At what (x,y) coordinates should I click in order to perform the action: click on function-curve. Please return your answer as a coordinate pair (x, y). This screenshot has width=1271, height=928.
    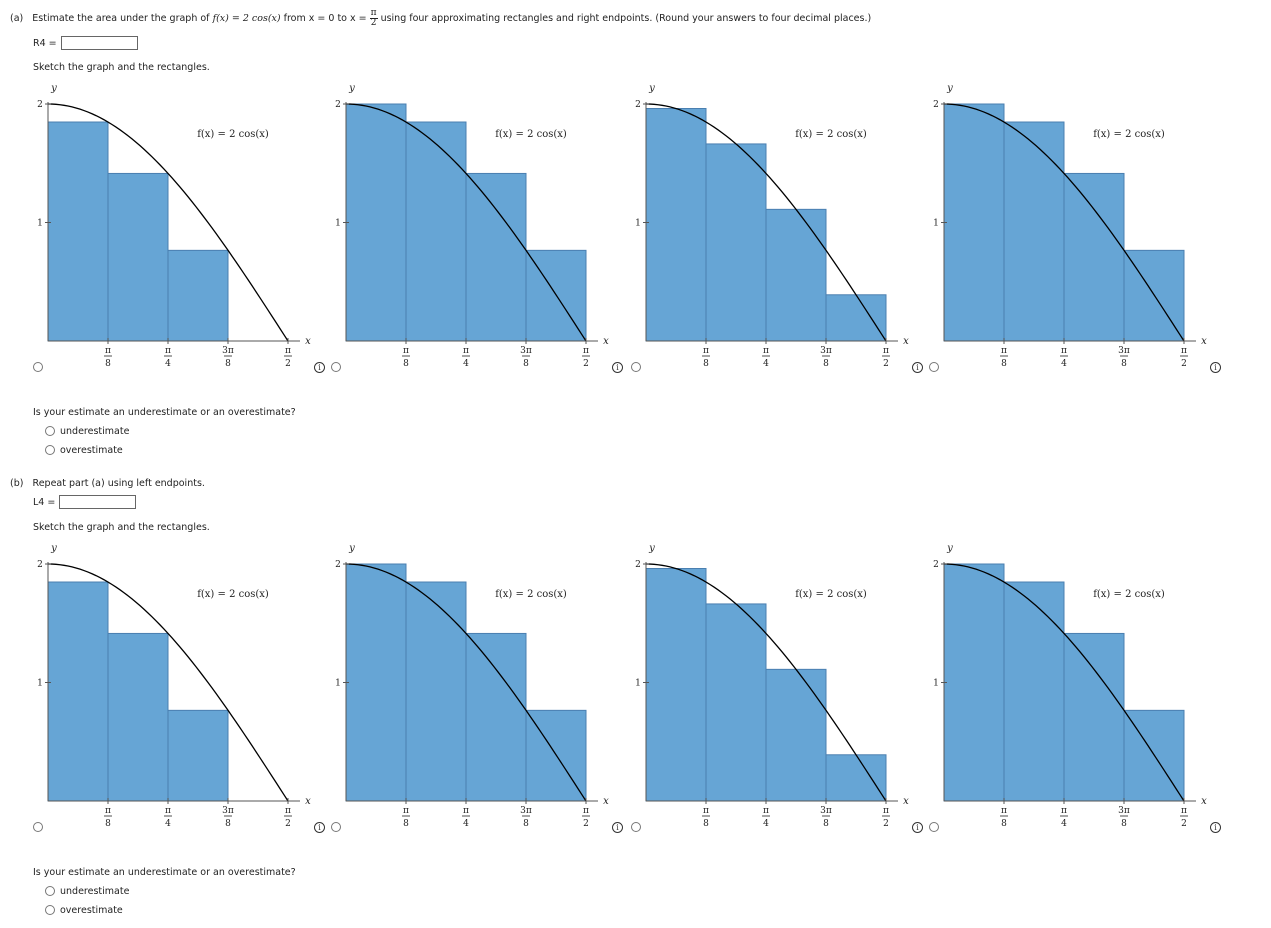
    Looking at the image, I should click on (168, 682).